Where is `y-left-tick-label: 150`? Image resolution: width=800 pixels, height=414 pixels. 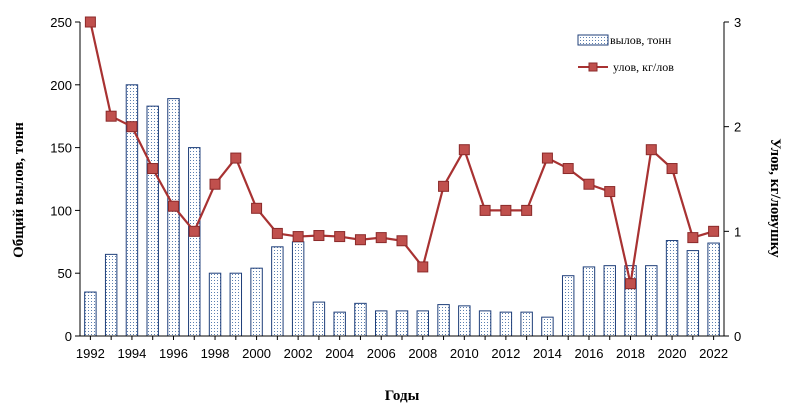 y-left-tick-label: 150 is located at coordinates (61, 148).